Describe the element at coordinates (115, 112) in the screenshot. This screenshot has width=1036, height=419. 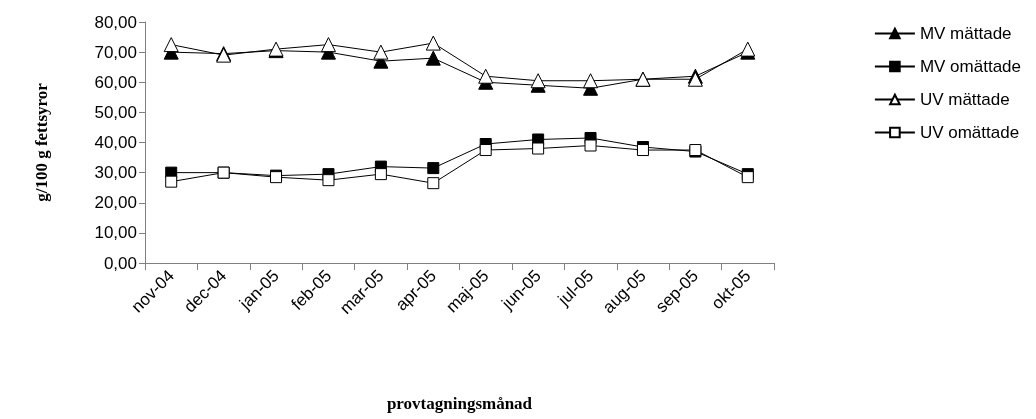
I see `y-tick-label: 50,00` at that location.